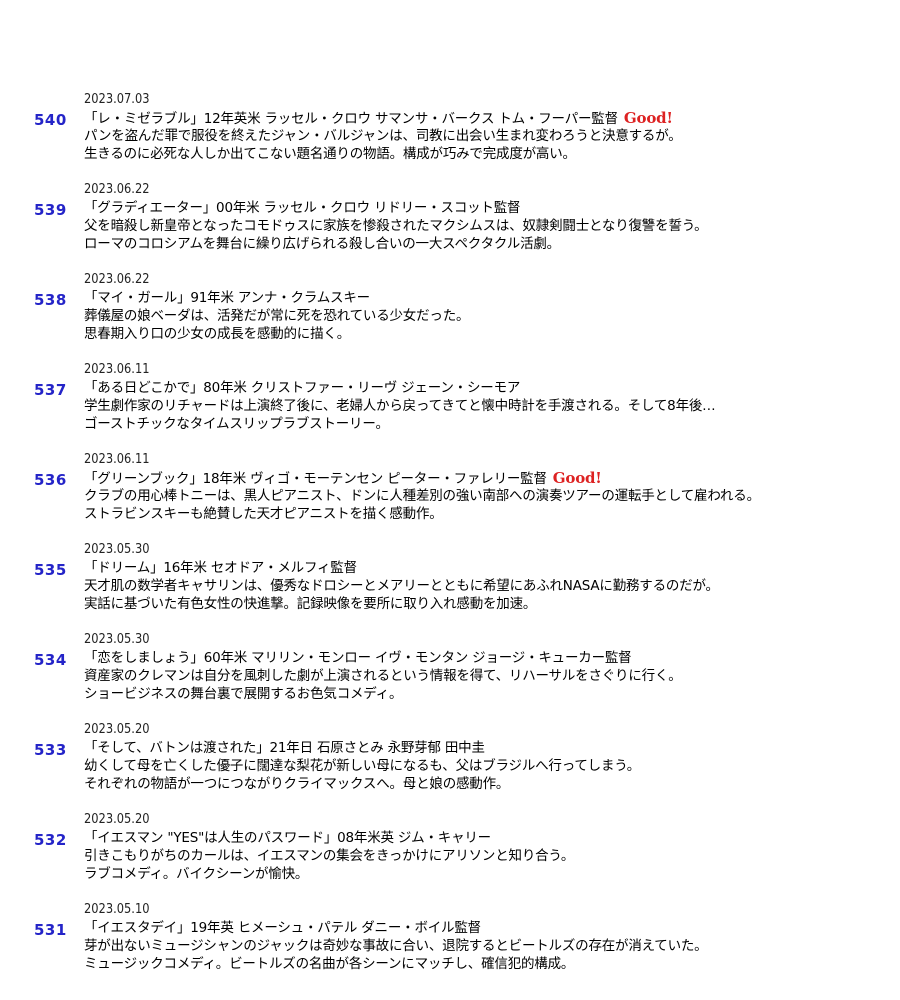 The width and height of the screenshot is (900, 1000). I want to click on entry-title: 「イエスタデイ」19年英 ヒメーシュ・パテル ダニー・ボイル監督, so click(282, 928).